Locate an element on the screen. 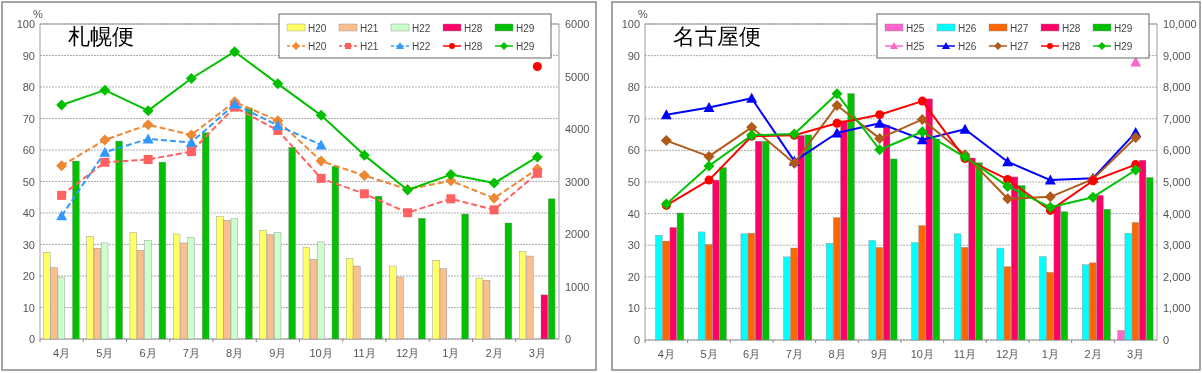 Image resolution: width=1202 pixels, height=373 pixels. y2-tick-label: 8,000 is located at coordinates (1177, 87).